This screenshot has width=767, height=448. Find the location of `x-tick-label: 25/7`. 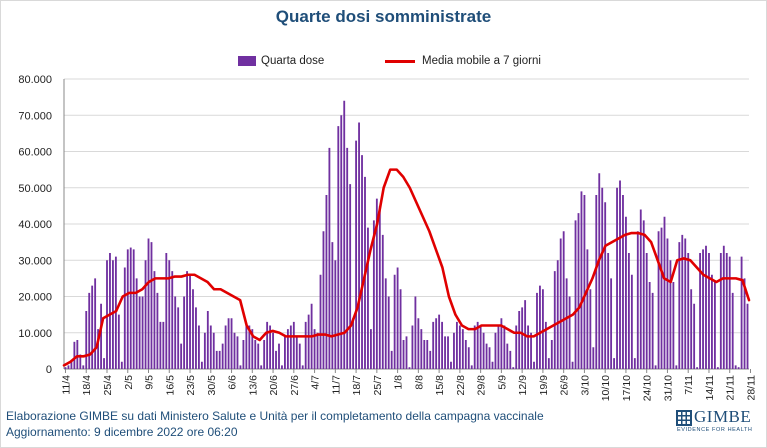

x-tick-label: 25/7 is located at coordinates (378, 385).